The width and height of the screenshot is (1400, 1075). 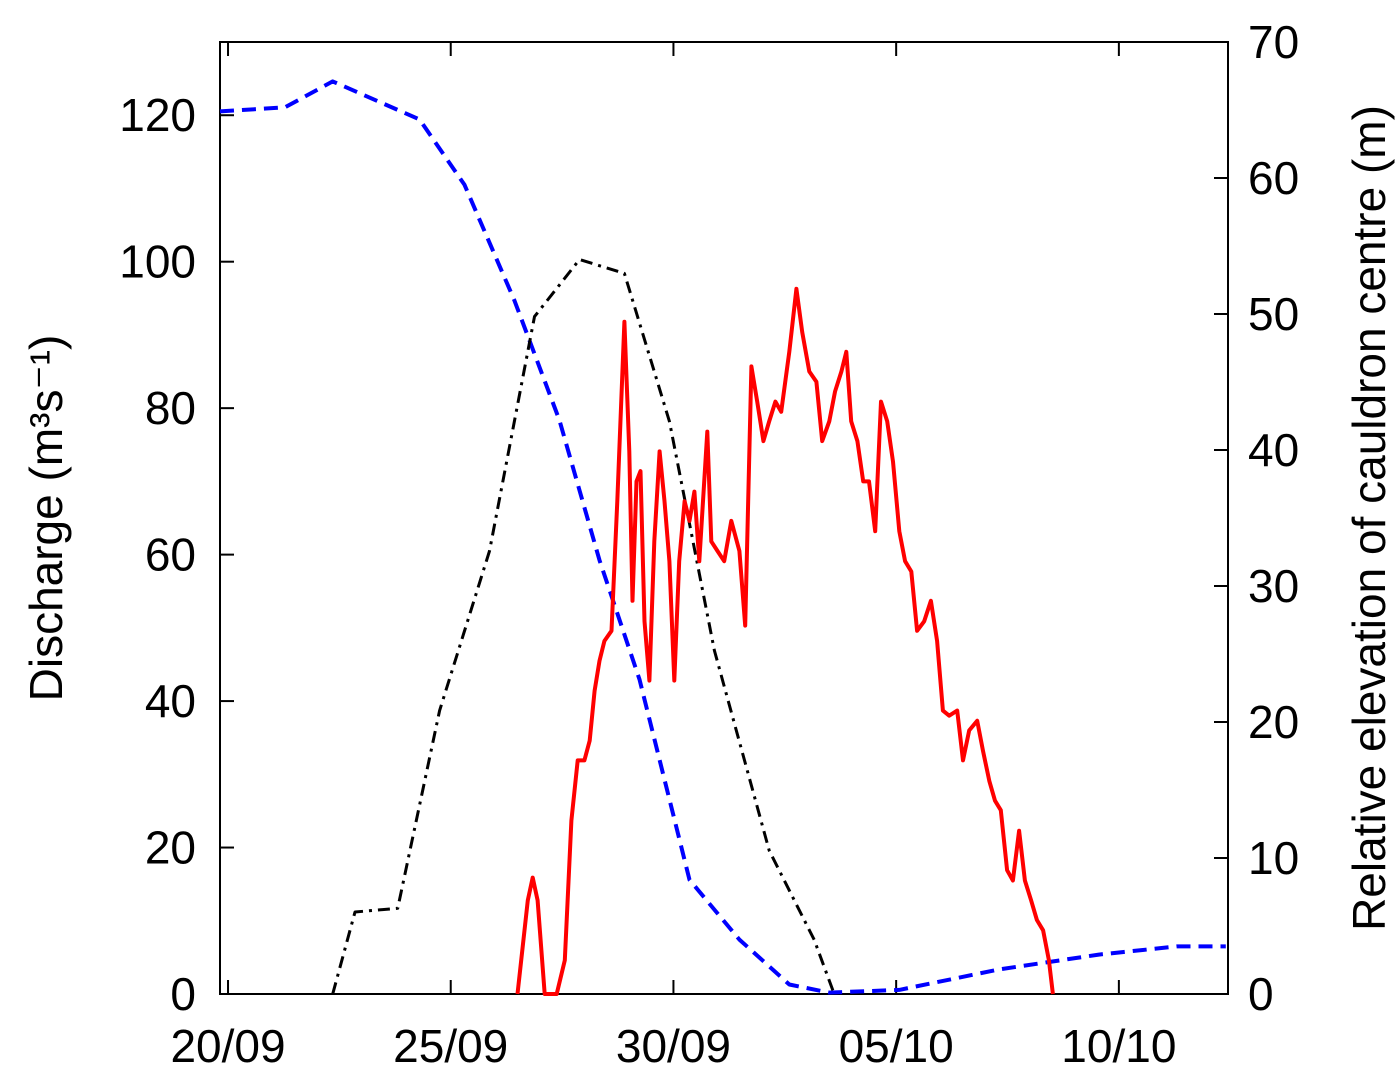 I want to click on y-axis-label: Discharge (m³s⁻¹), so click(x=46, y=518).